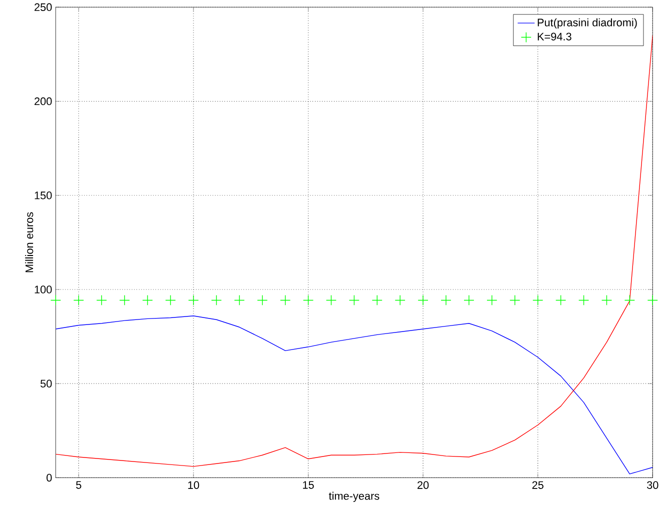 The width and height of the screenshot is (662, 523). What do you see at coordinates (354, 497) in the screenshot?
I see `x-axis-title: time-years` at bounding box center [354, 497].